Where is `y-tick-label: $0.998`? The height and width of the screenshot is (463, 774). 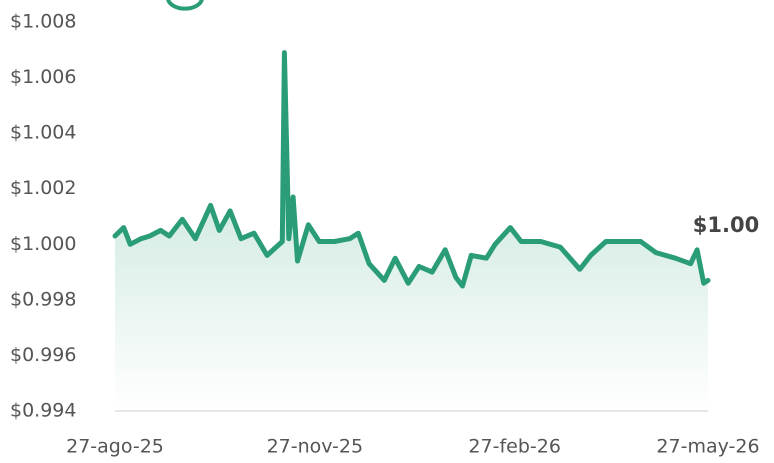 y-tick-label: $0.998 is located at coordinates (43, 299).